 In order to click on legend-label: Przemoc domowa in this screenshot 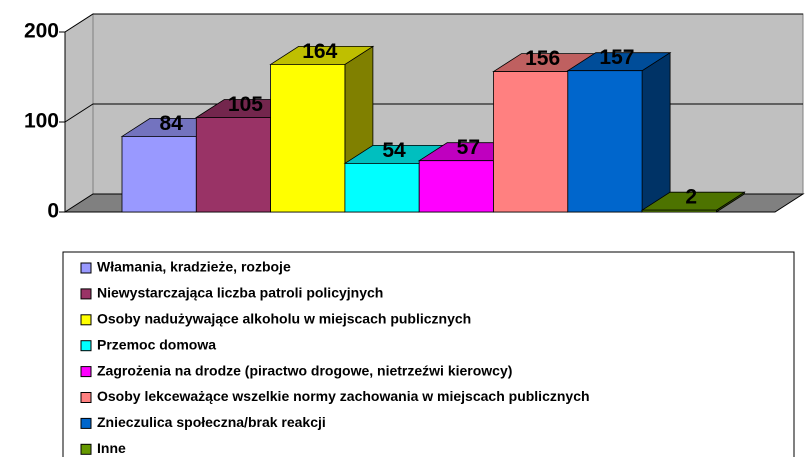, I will do `click(156, 344)`.